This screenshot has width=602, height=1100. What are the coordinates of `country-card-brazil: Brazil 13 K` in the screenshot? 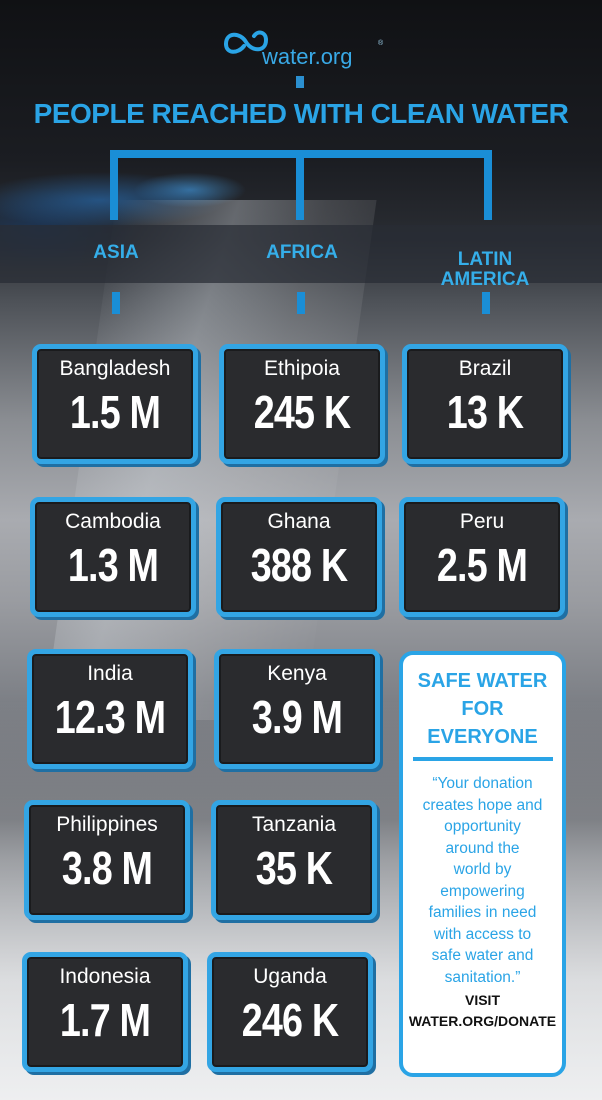 It's located at (485, 404).